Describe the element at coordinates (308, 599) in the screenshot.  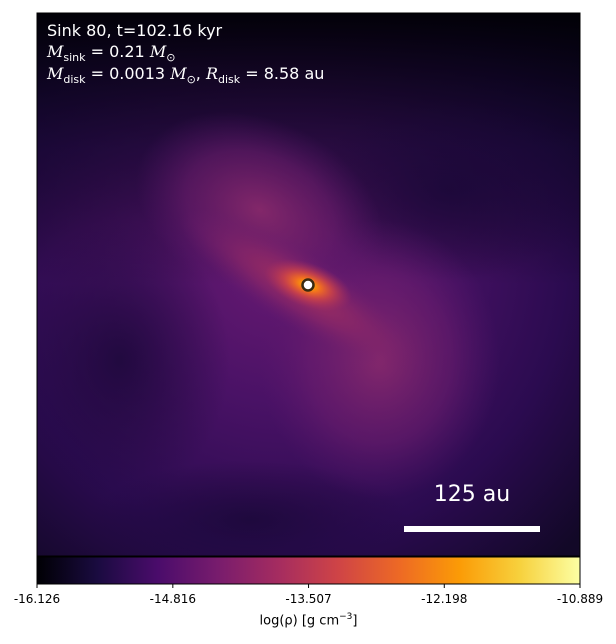
I see `colorbar-tick-label: -13.507` at that location.